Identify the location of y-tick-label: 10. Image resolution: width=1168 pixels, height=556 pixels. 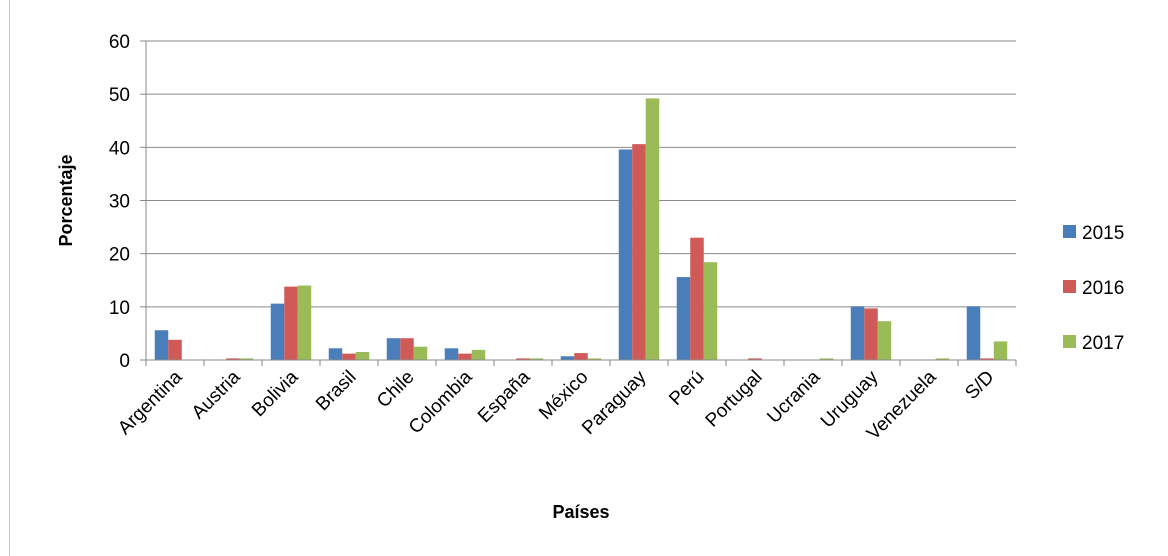
(119, 308).